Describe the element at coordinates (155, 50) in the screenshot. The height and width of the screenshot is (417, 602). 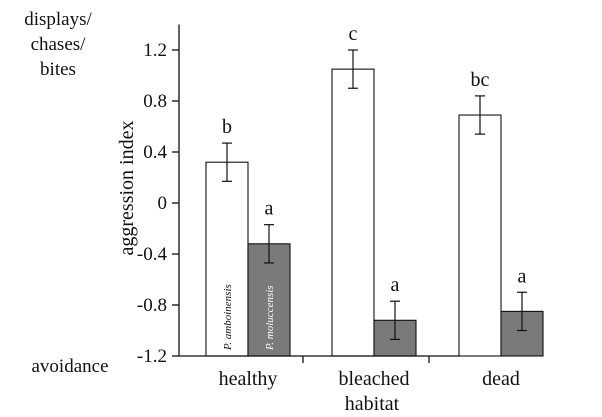
I see `y-tick-label: 1.2` at that location.